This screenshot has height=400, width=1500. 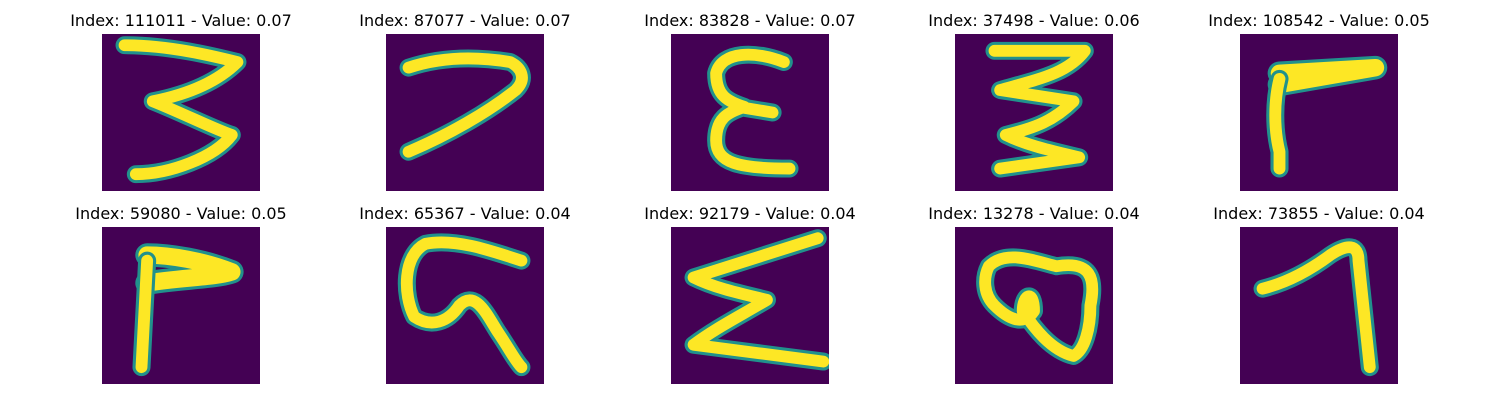 I want to click on panel-4: Index: 37498 - Value: 0.06, so click(x=1034, y=103).